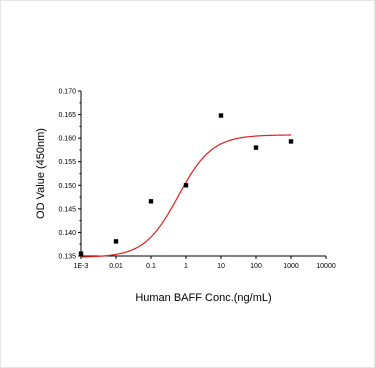  I want to click on x-tick-label: 0.01, so click(116, 266).